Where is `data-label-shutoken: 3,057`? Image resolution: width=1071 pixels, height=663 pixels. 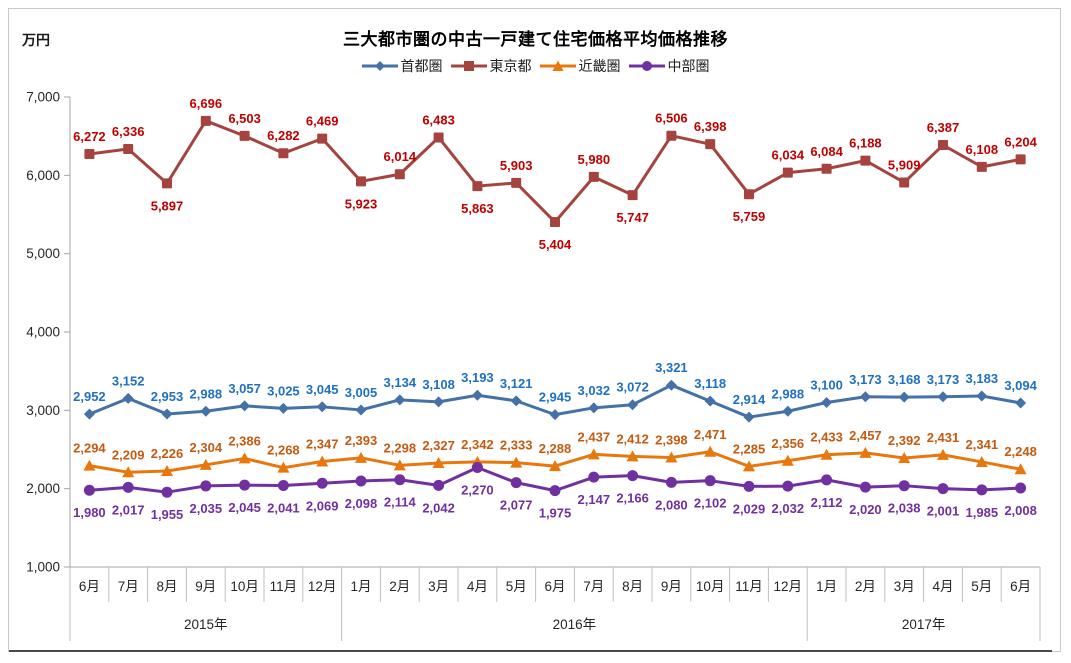 data-label-shutoken: 3,057 is located at coordinates (244, 388).